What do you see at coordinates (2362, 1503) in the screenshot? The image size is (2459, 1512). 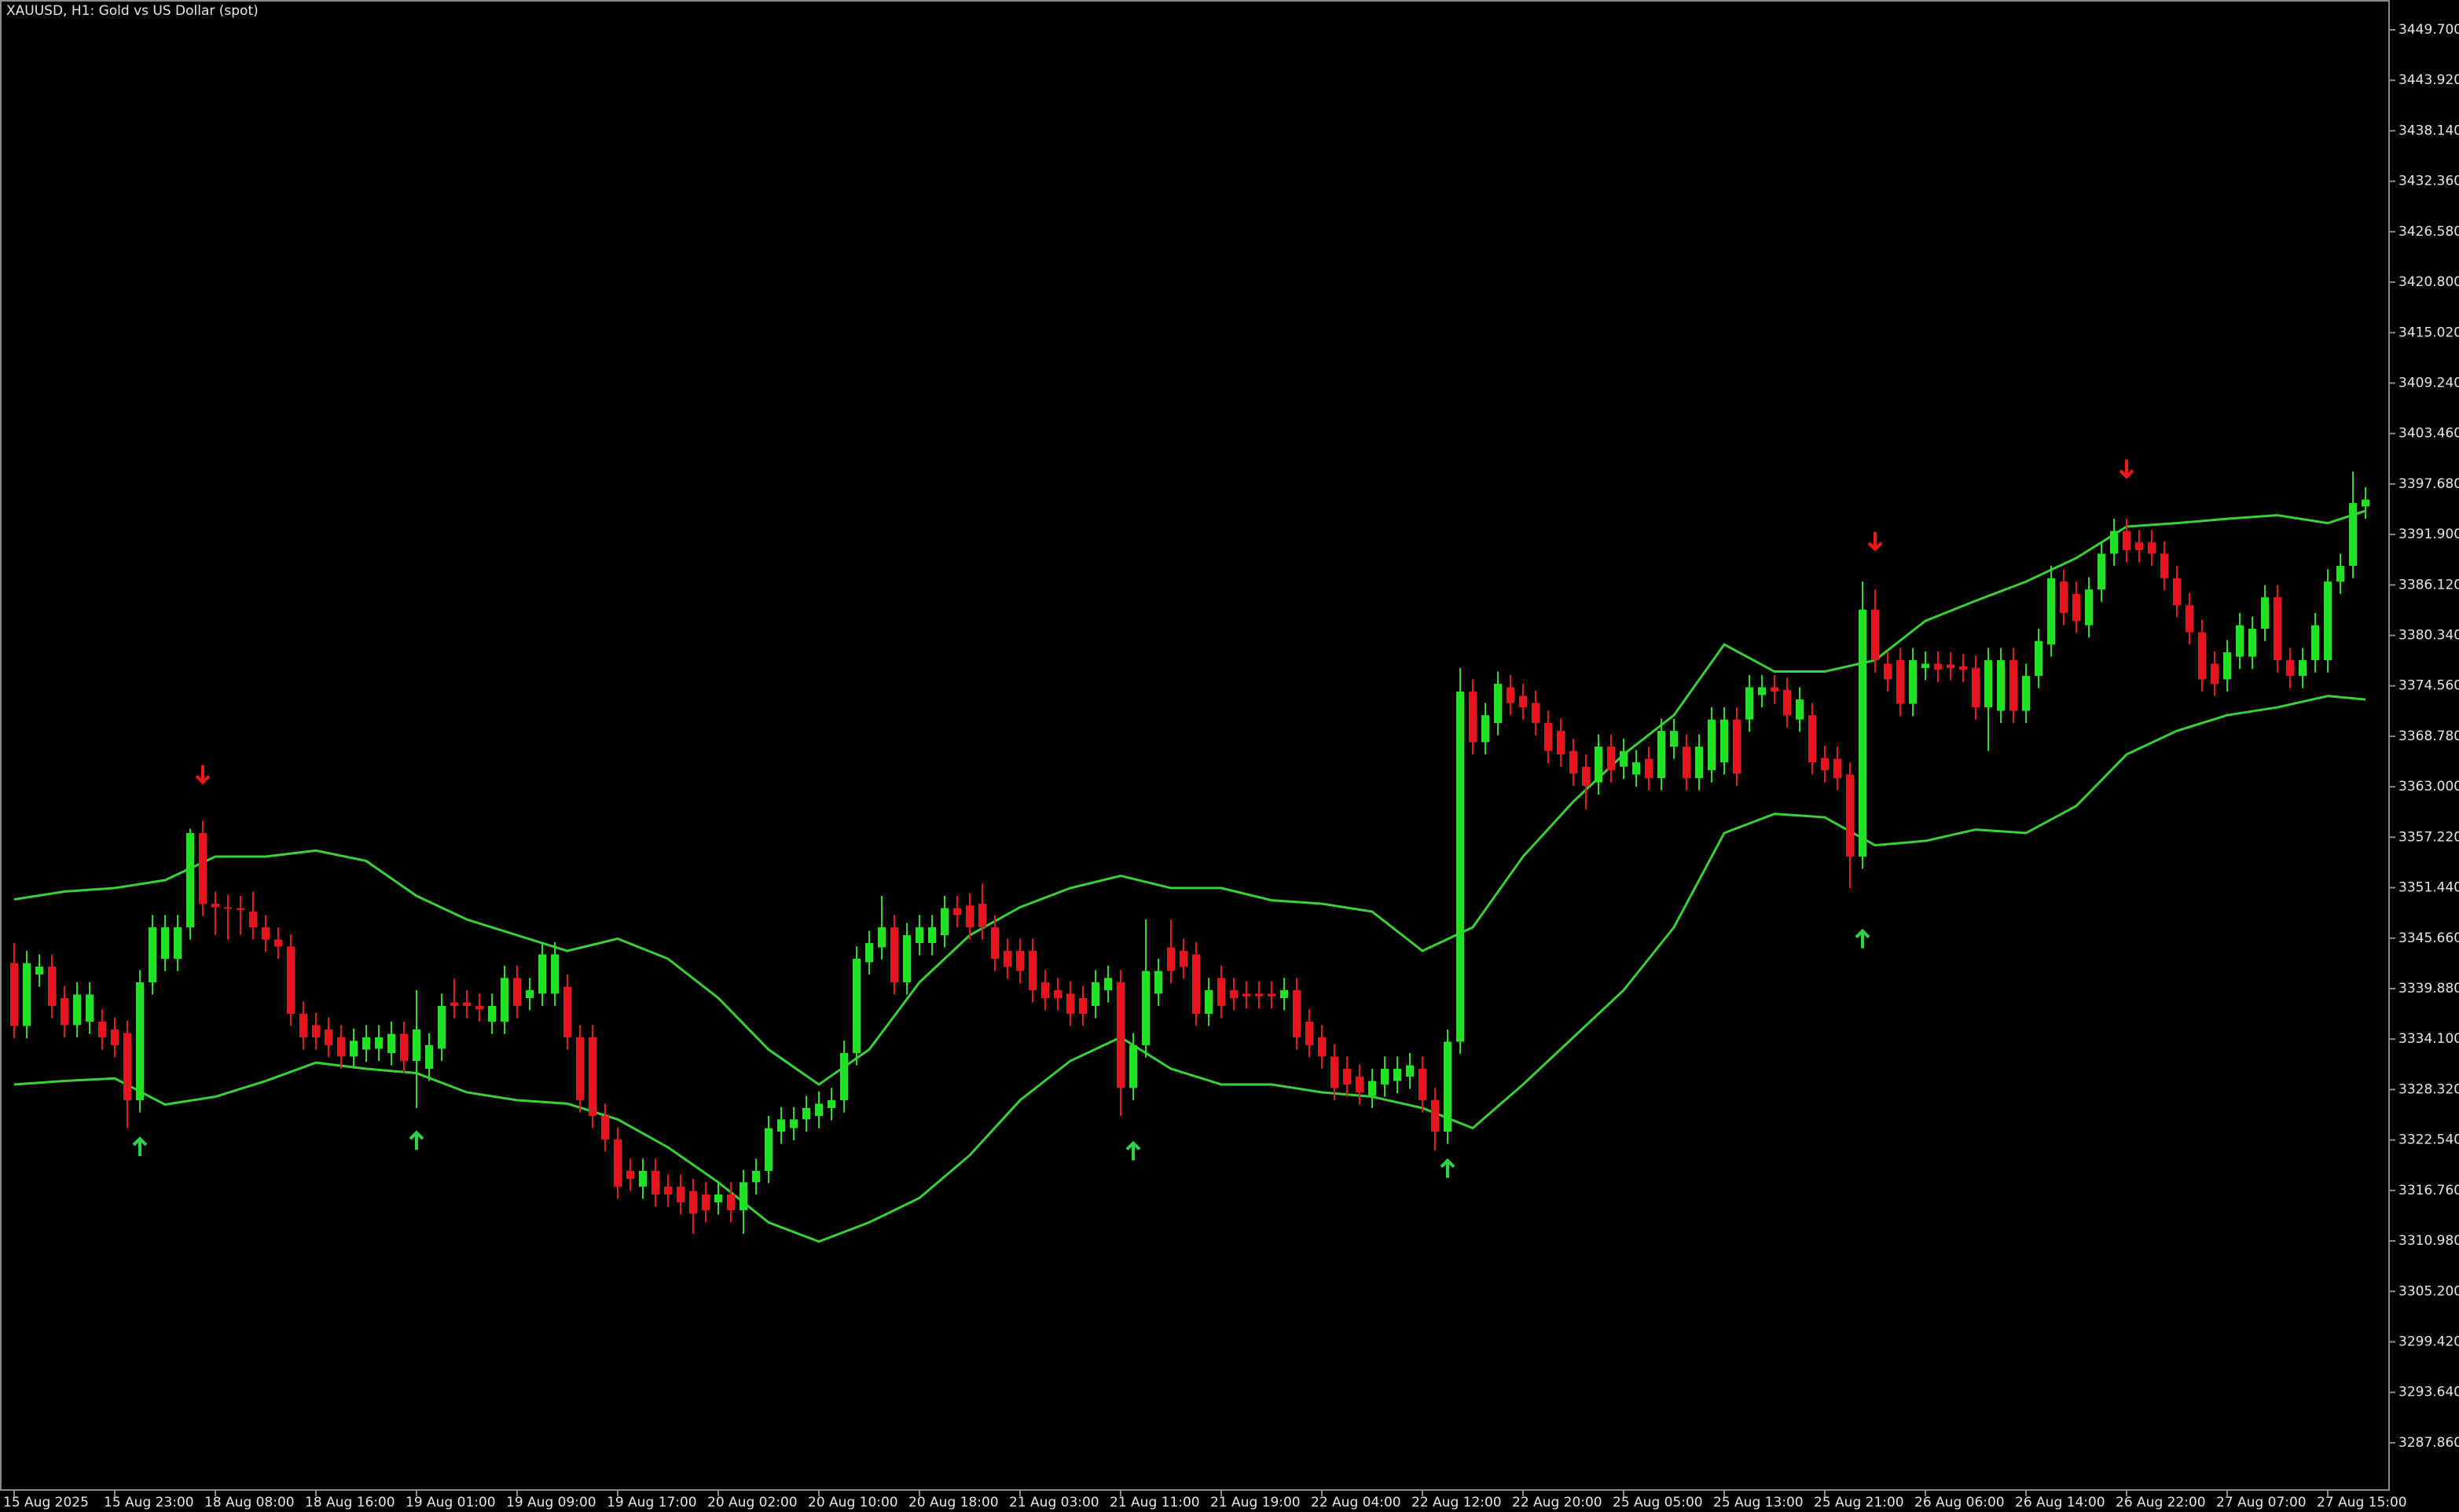 I see `x-tick-label: 27 Aug 15:00` at bounding box center [2362, 1503].